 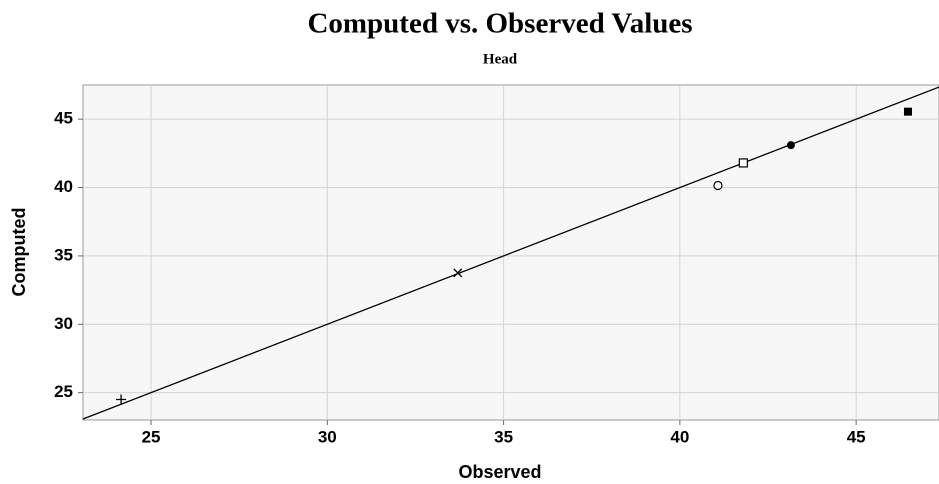 What do you see at coordinates (503, 436) in the screenshot?
I see `x-tick-label: 35` at bounding box center [503, 436].